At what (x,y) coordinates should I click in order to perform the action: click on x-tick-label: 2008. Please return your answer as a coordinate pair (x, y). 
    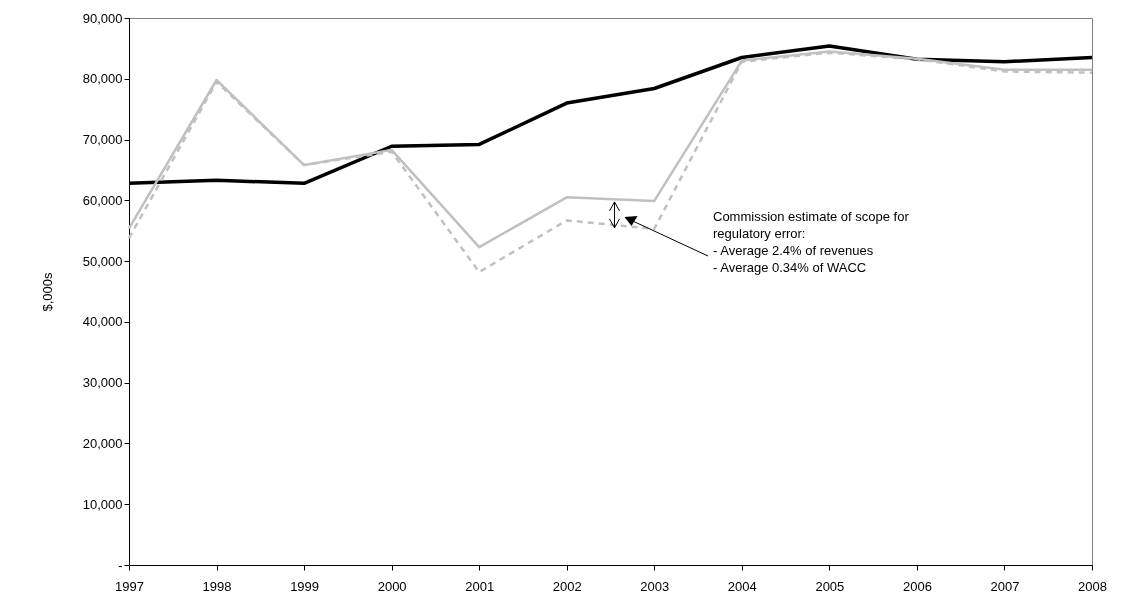
    Looking at the image, I should click on (1092, 586).